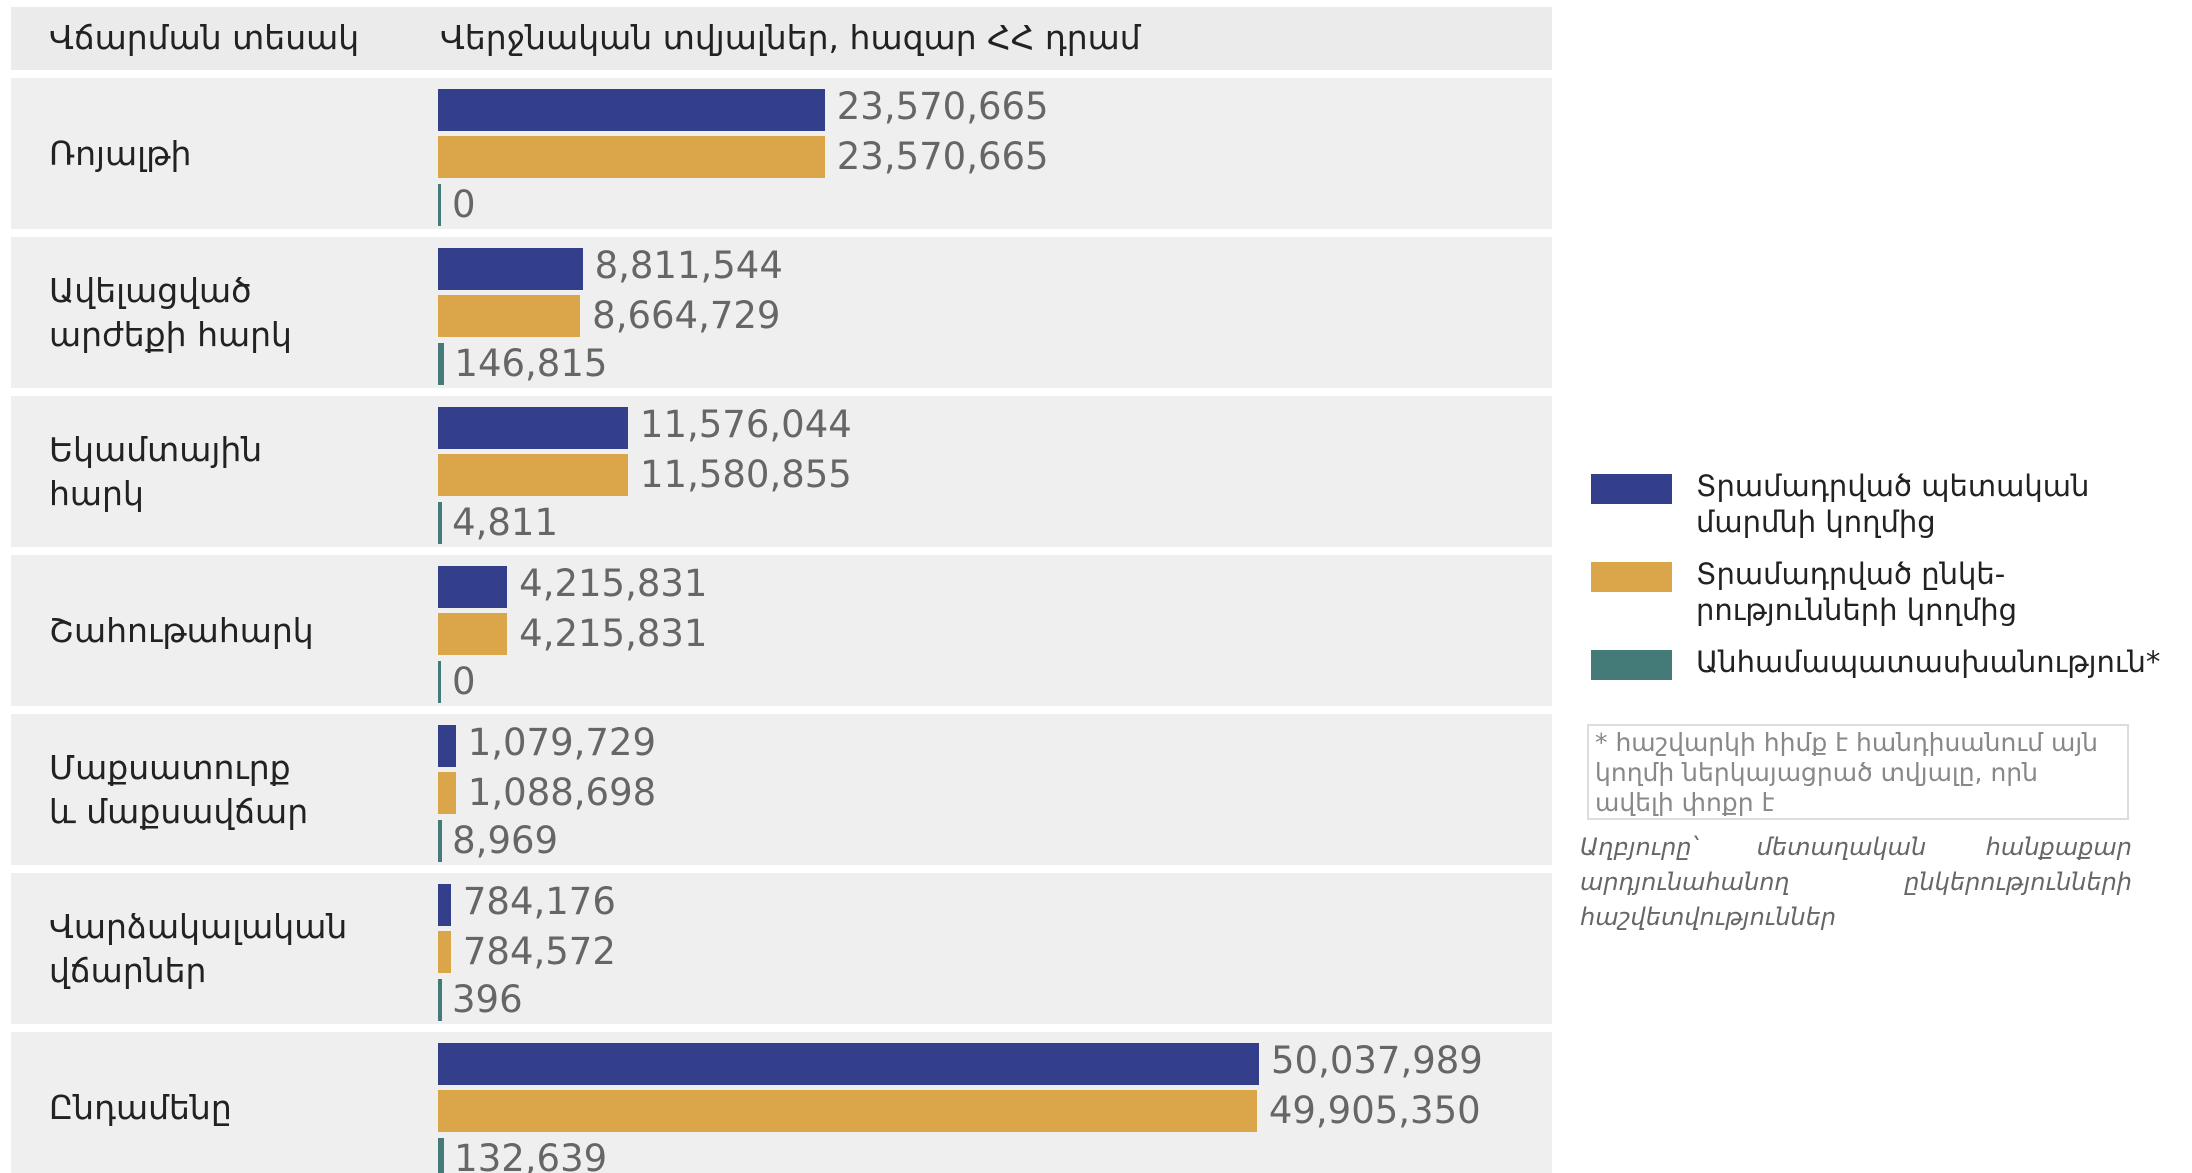 The width and height of the screenshot is (2192, 1173). Describe the element at coordinates (1893, 504) in the screenshot. I see `legend-label: Տրամադրված պետական մարմնի կողմից` at that location.